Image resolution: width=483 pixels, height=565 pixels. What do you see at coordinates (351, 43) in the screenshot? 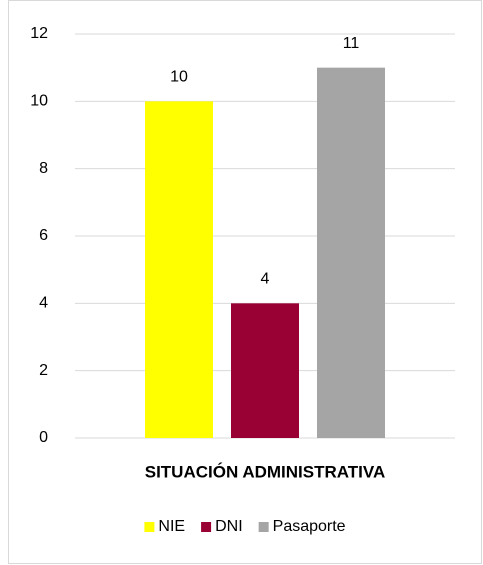
I see `data-label: 11` at bounding box center [351, 43].